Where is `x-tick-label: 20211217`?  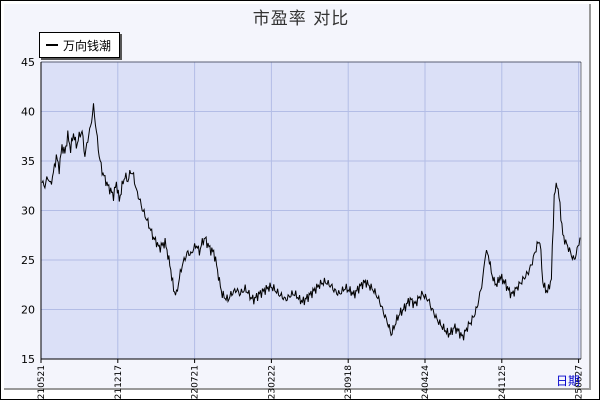
x-tick-label: 20211217 is located at coordinates (119, 382).